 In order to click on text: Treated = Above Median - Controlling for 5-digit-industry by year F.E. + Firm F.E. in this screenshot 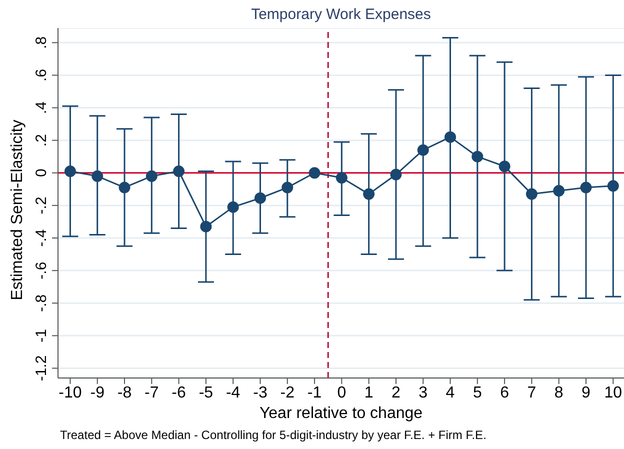, I will do `click(273, 435)`.